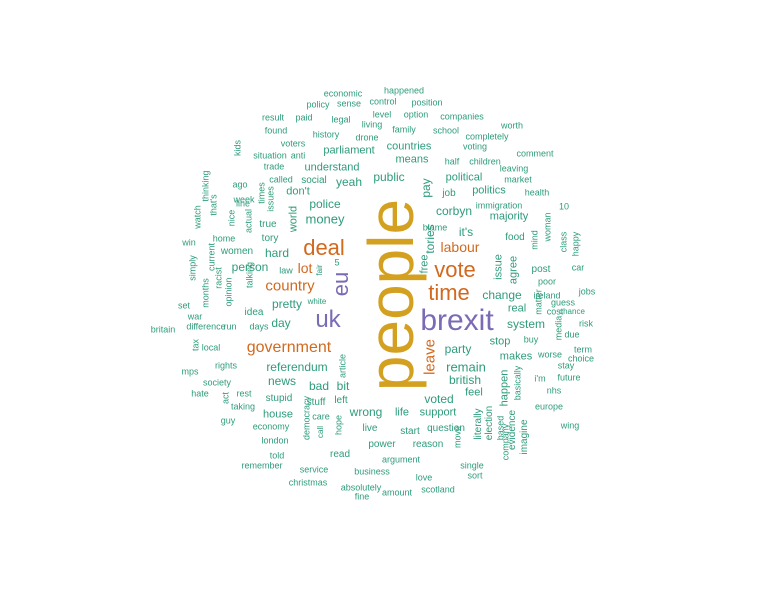 Image resolution: width=768 pixels, height=596 pixels. I want to click on cloud-word: uk, so click(328, 319).